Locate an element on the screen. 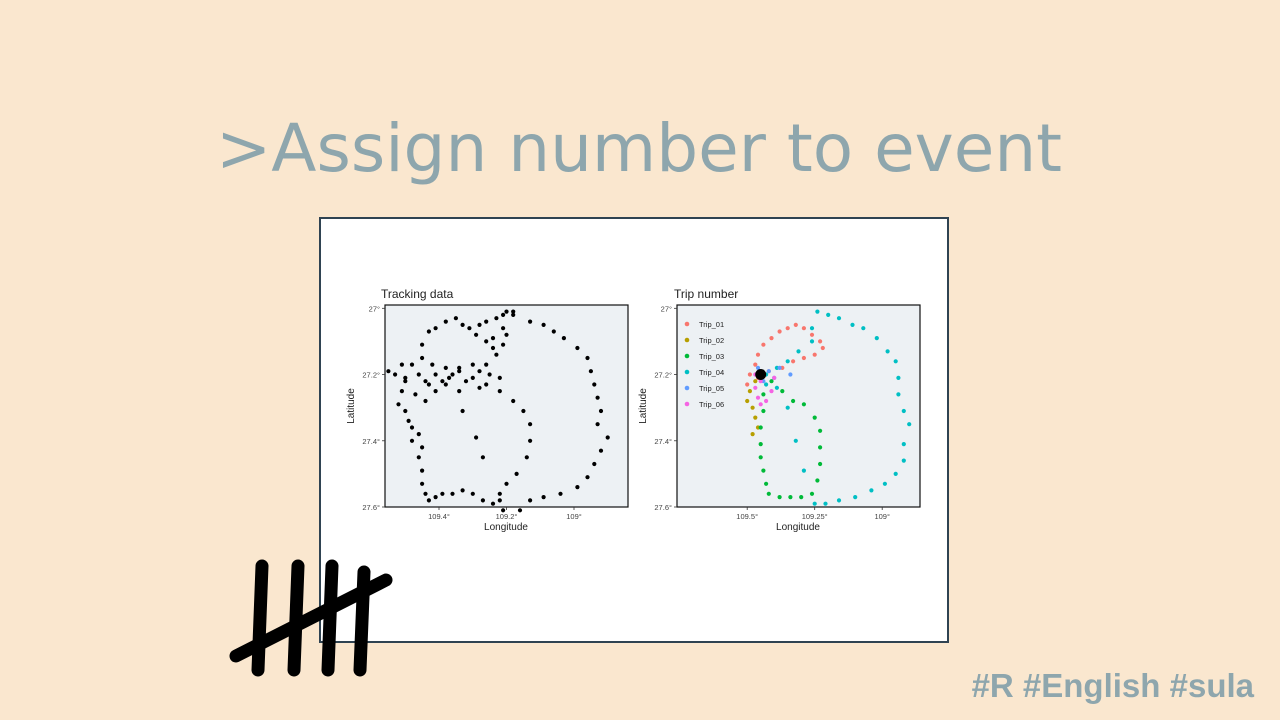  slide-title: >Assign number to event is located at coordinates (639, 148).